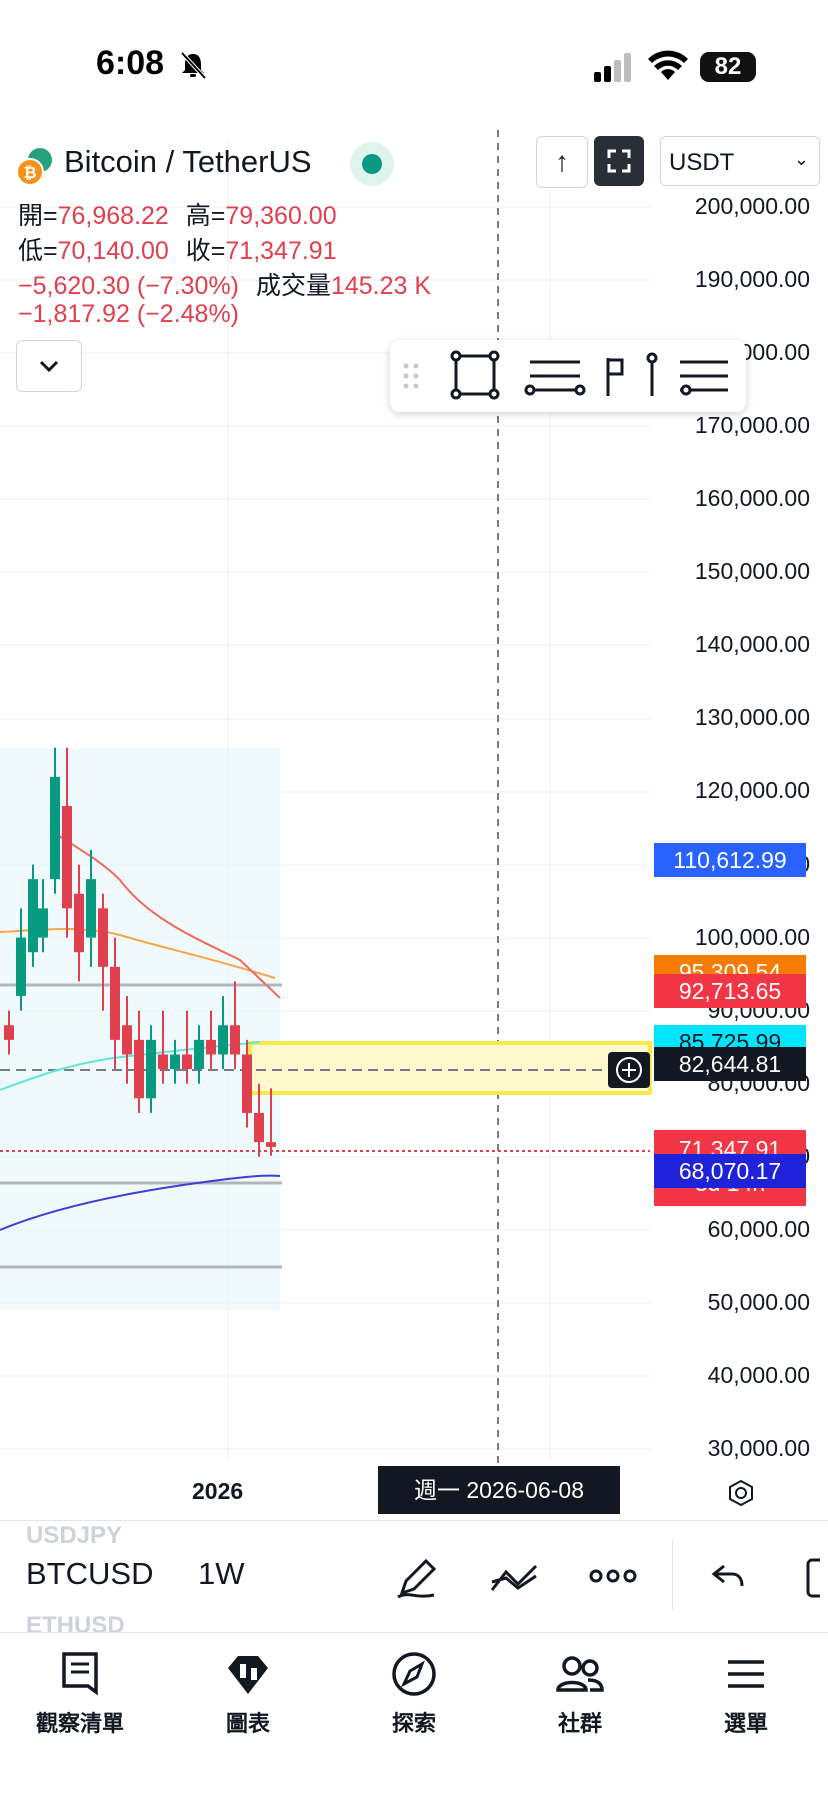  What do you see at coordinates (817, 1578) in the screenshot?
I see `redo-icon` at bounding box center [817, 1578].